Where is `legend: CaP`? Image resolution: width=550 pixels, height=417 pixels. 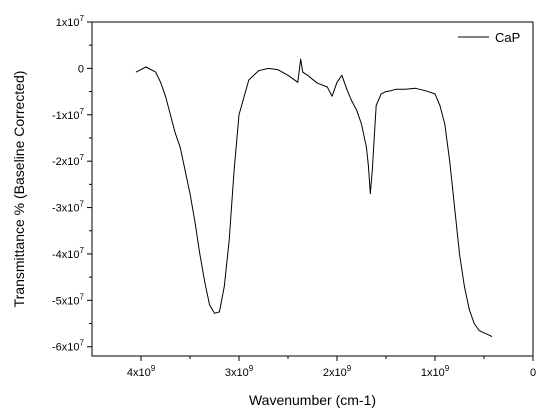 legend: CaP is located at coordinates (489, 37).